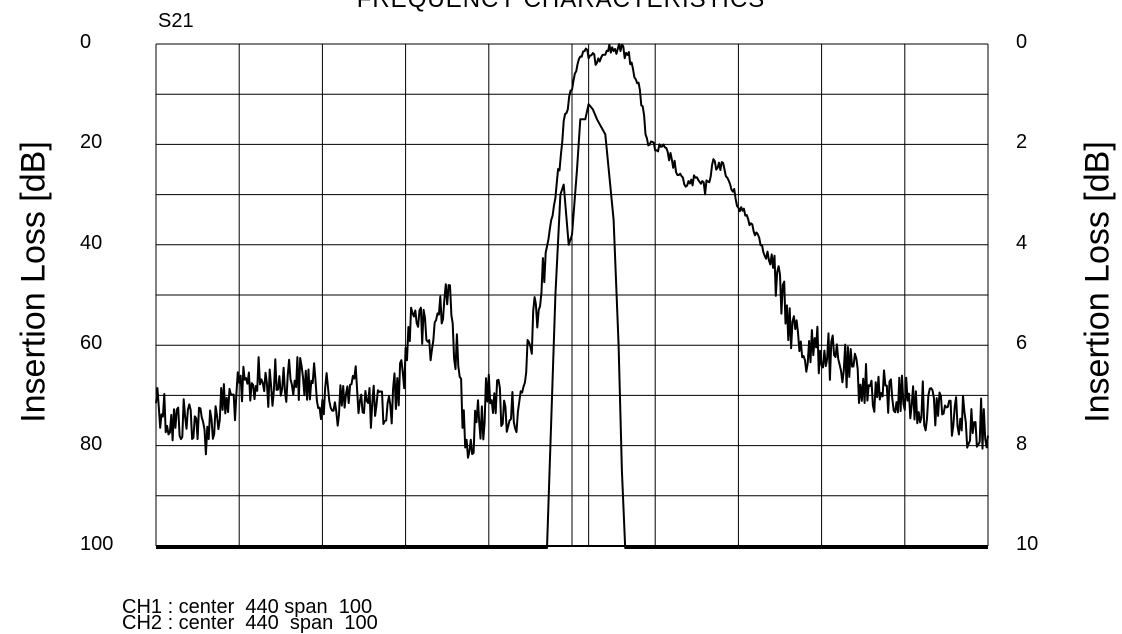  What do you see at coordinates (33, 282) in the screenshot?
I see `y-axis-label-left: Insertion Loss [dB]` at bounding box center [33, 282].